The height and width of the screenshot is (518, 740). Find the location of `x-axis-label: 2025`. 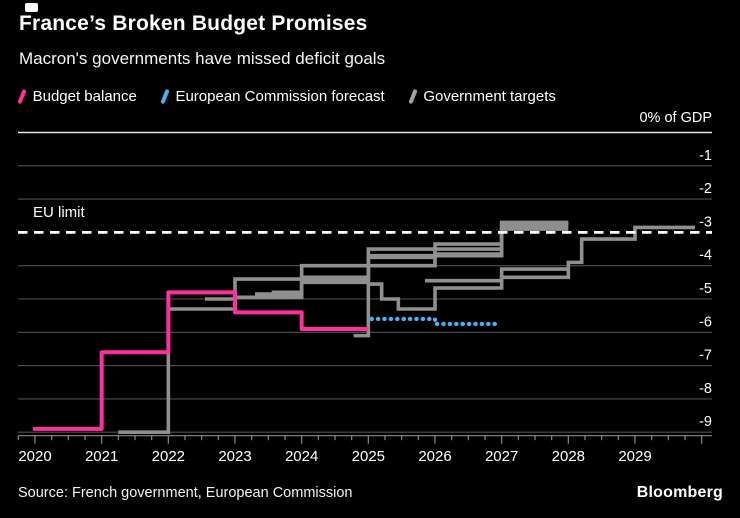

x-axis-label: 2025 is located at coordinates (368, 456).